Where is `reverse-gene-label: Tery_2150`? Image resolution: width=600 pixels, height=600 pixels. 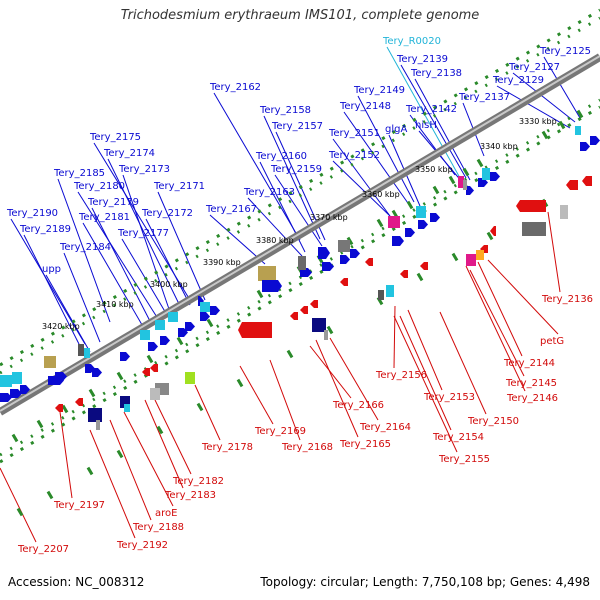
reverse-gene-label: Tery_2150 is located at coordinates (493, 421).